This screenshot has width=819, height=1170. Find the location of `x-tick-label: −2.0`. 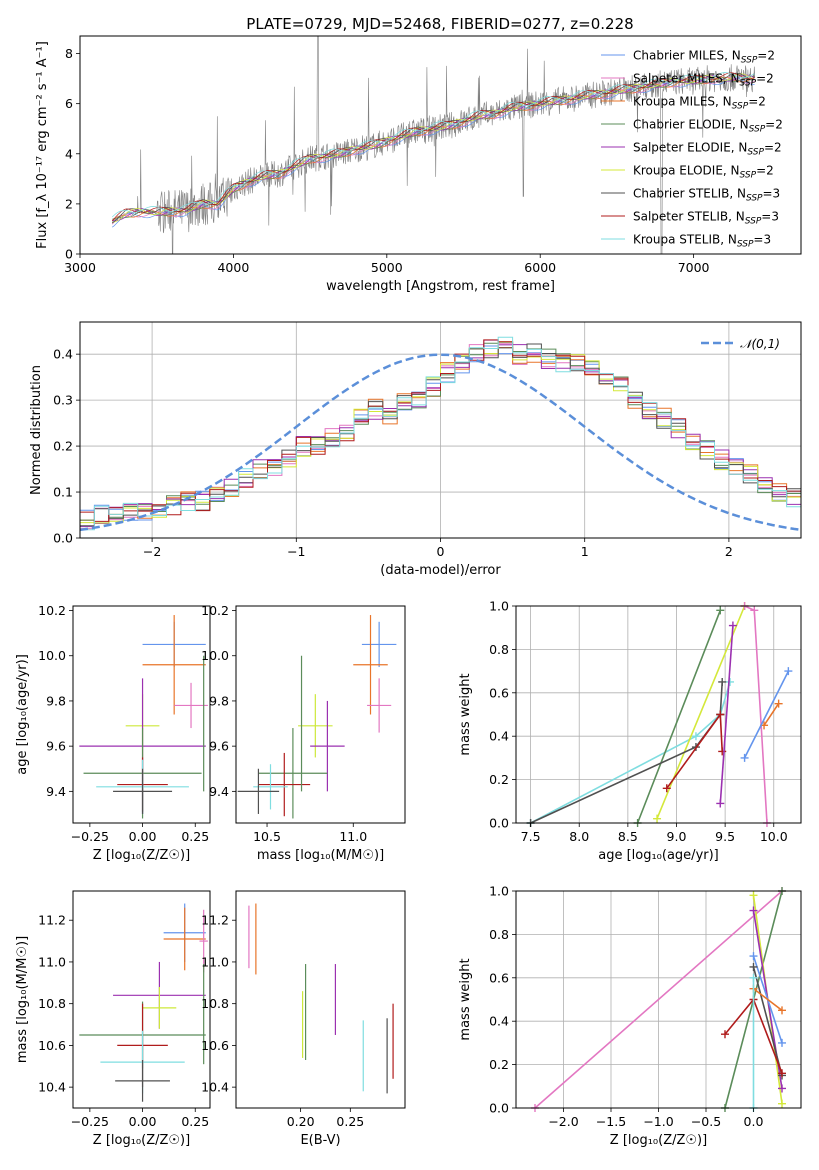

x-tick-label: −2.0 is located at coordinates (563, 1121).